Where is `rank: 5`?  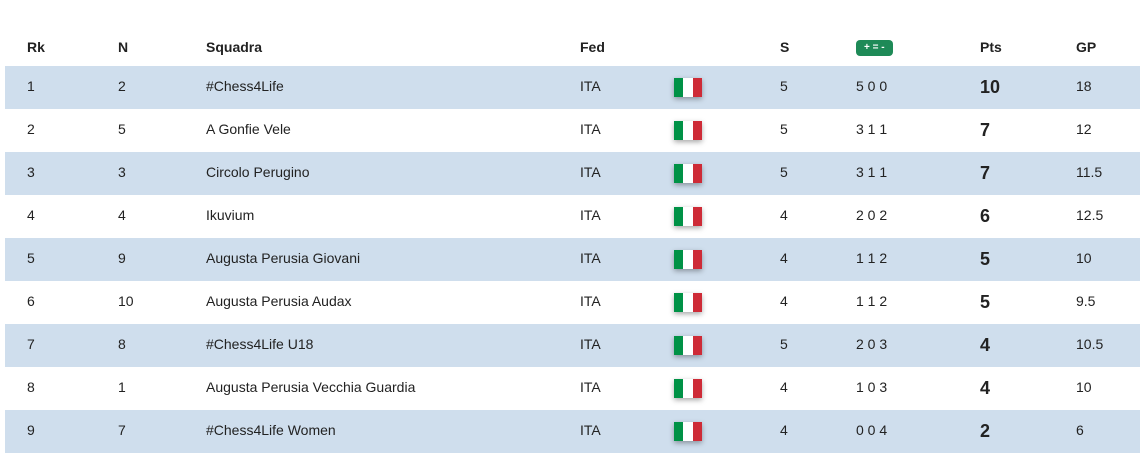
rank: 5 is located at coordinates (31, 258).